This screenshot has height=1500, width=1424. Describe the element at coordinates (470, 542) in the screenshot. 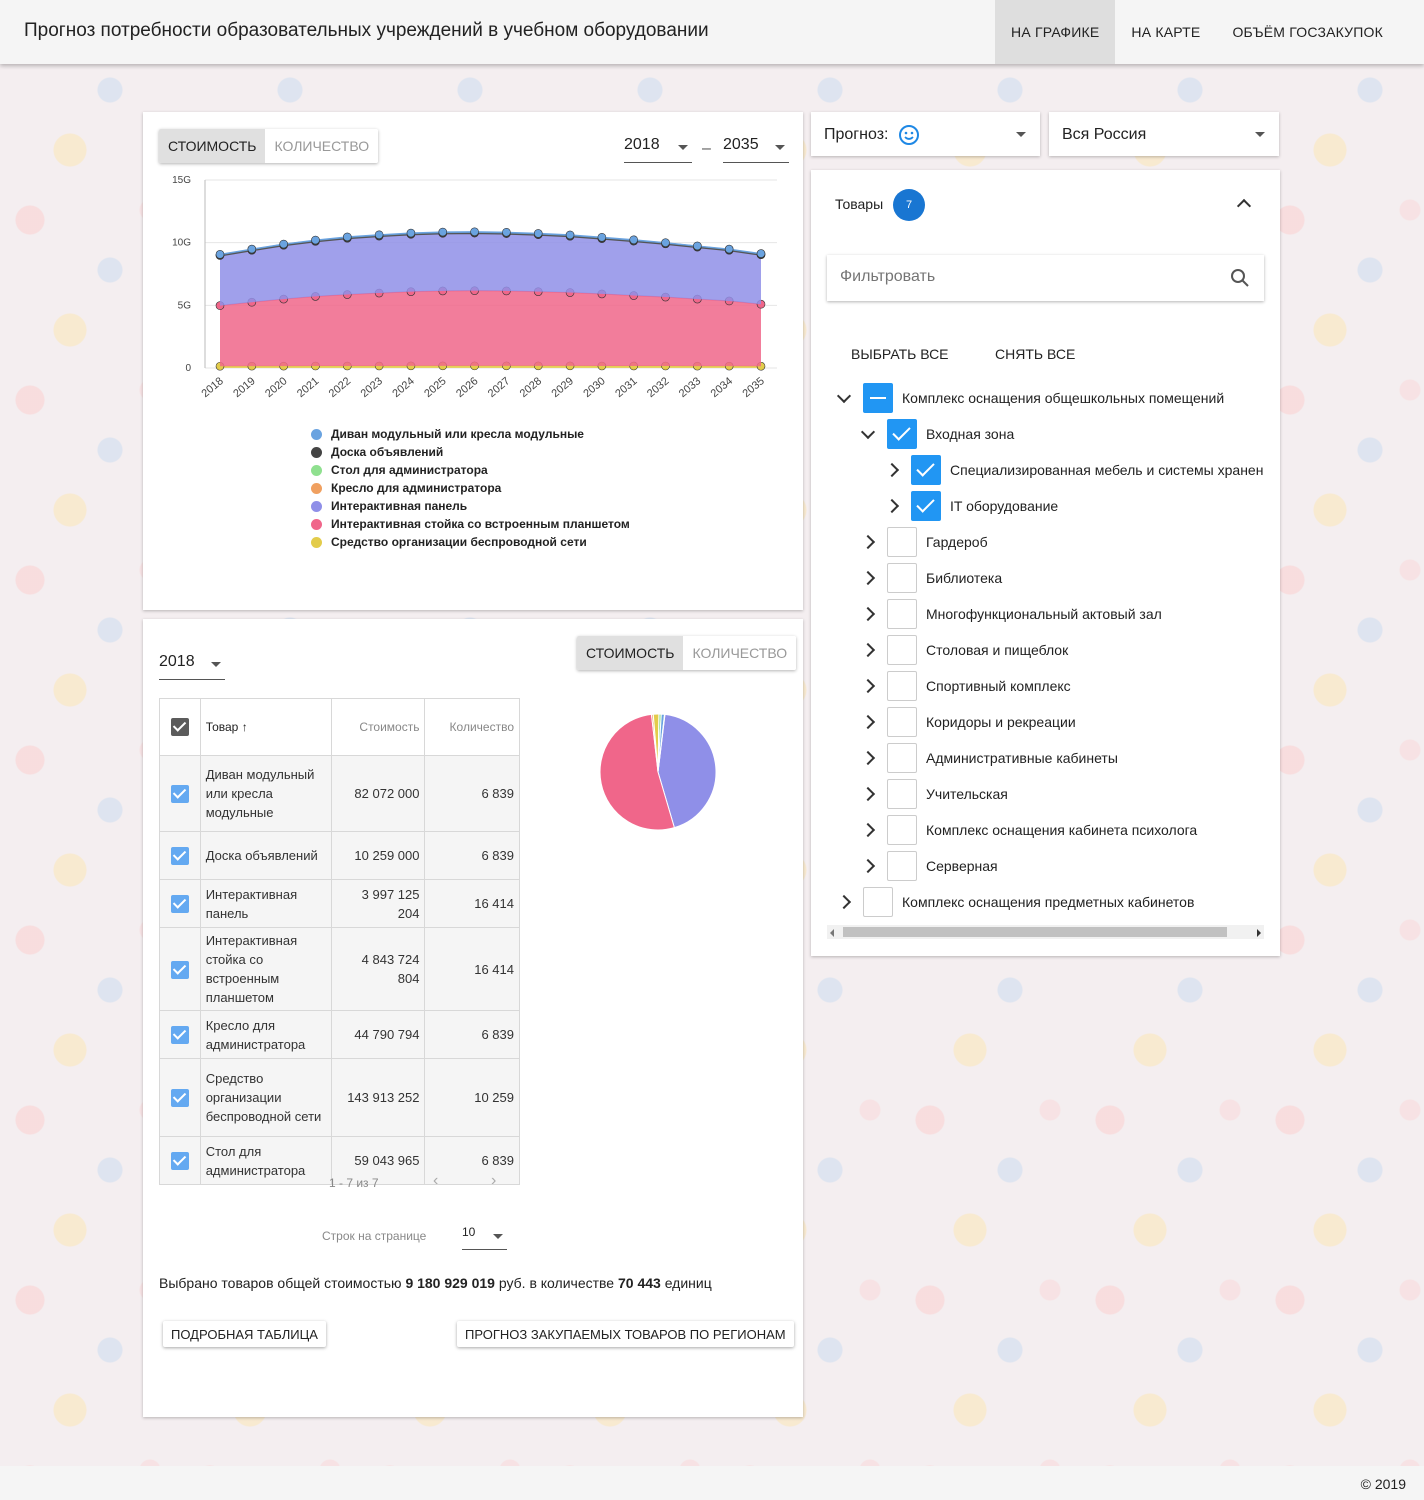

I see `legend-item: Средство организации беспроводной сети` at that location.